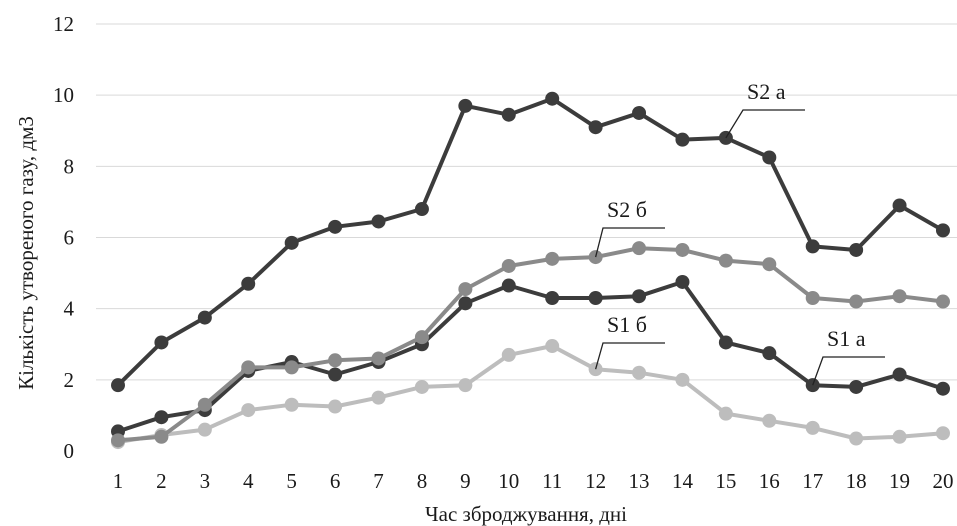 Image resolution: width=957 pixels, height=526 pixels. Describe the element at coordinates (69, 380) in the screenshot. I see `y-tick-label: 2` at that location.